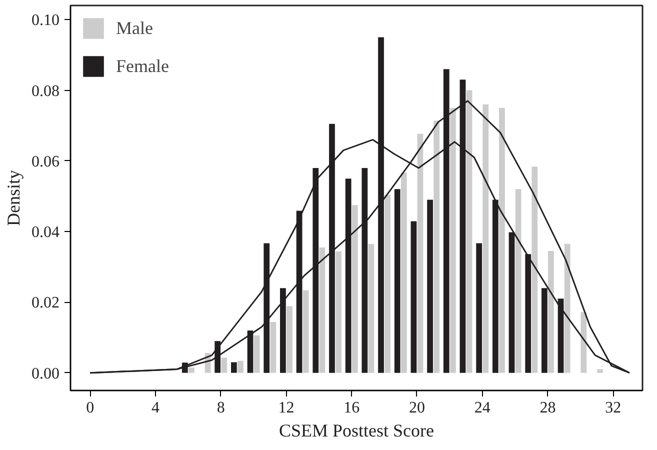 The height and width of the screenshot is (450, 657). Describe the element at coordinates (134, 28) in the screenshot. I see `legend-label: Male` at that location.